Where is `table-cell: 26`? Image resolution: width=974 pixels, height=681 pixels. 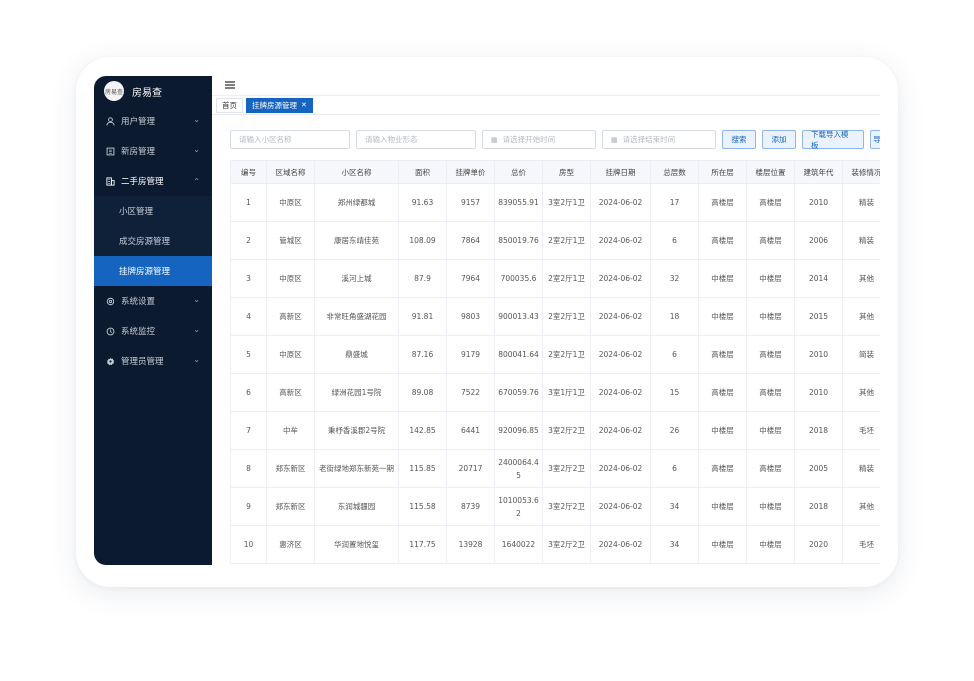 table-cell: 26 is located at coordinates (674, 430).